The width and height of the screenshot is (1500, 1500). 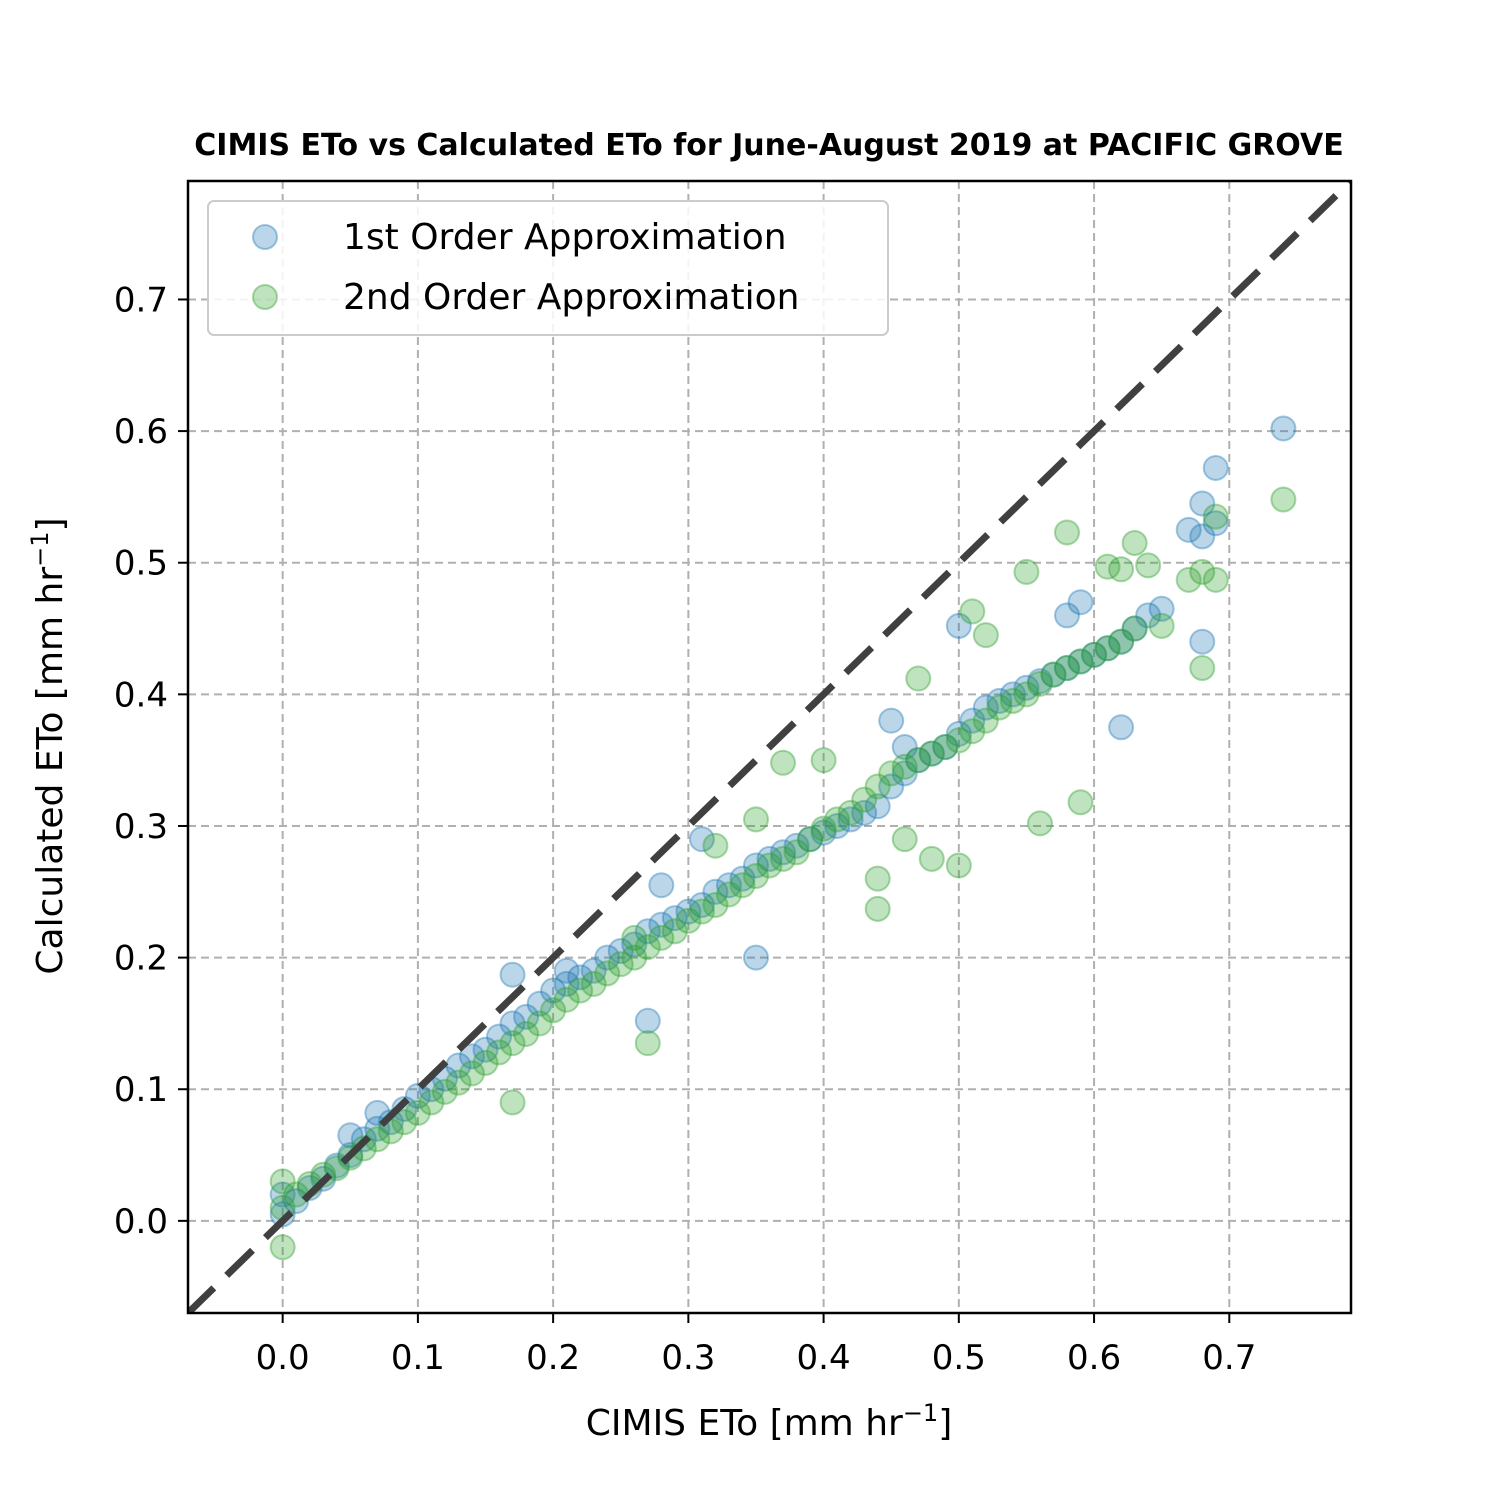 What do you see at coordinates (48, 745) in the screenshot?
I see `y-axis-label: Calculated ETo [mm hr−1]` at bounding box center [48, 745].